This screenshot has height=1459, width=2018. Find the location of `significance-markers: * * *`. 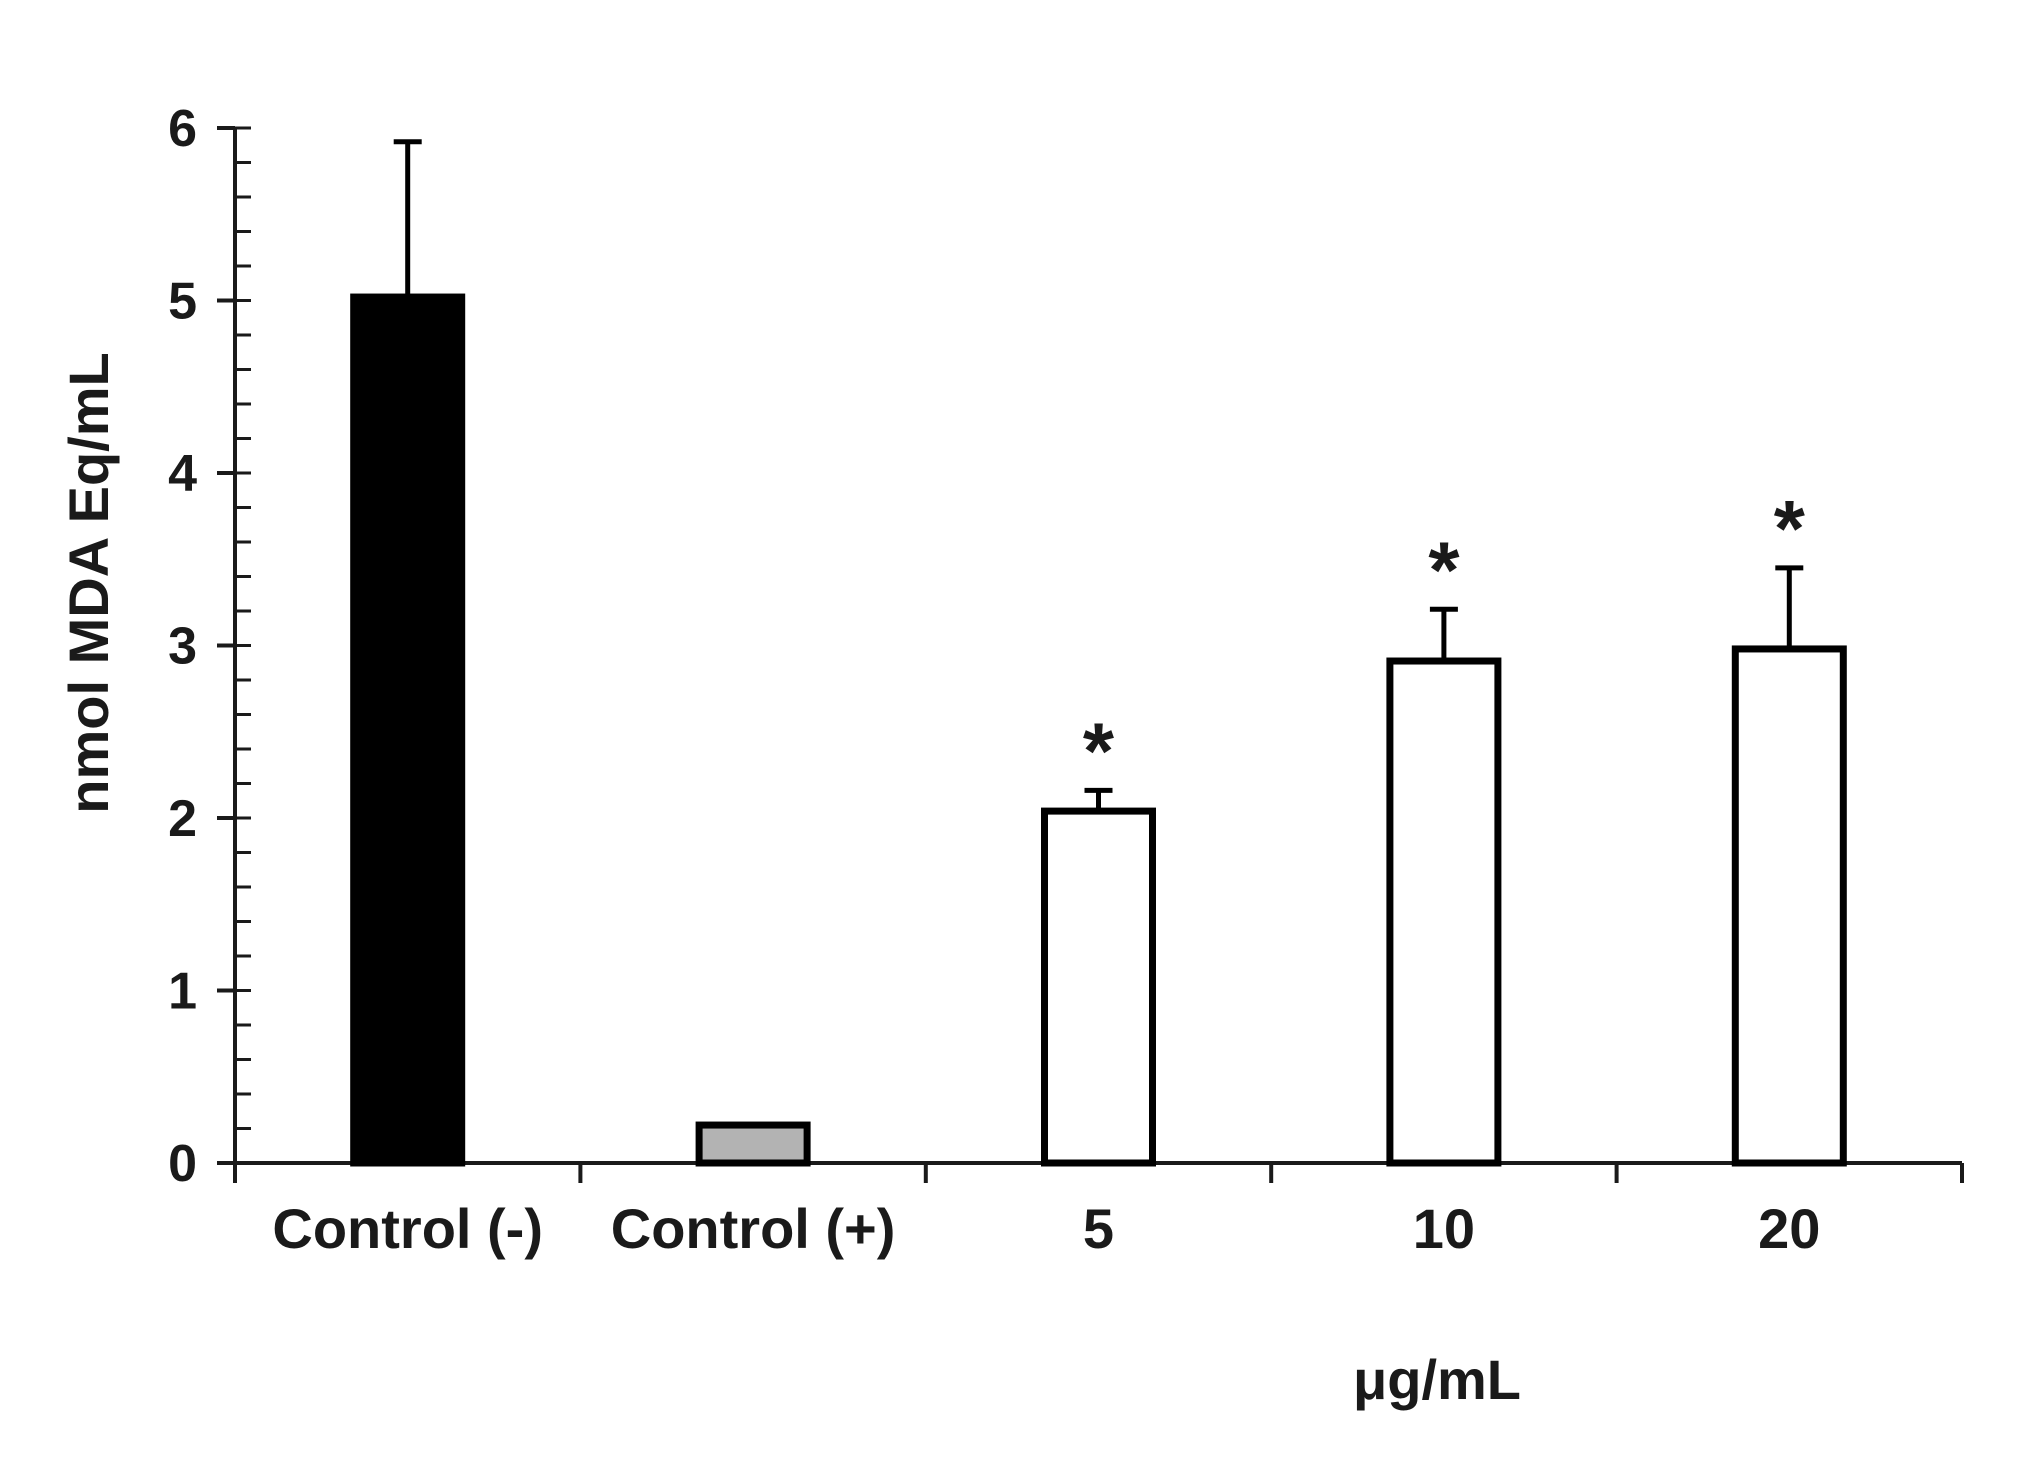

significance-markers: * * * is located at coordinates (1444, 640).